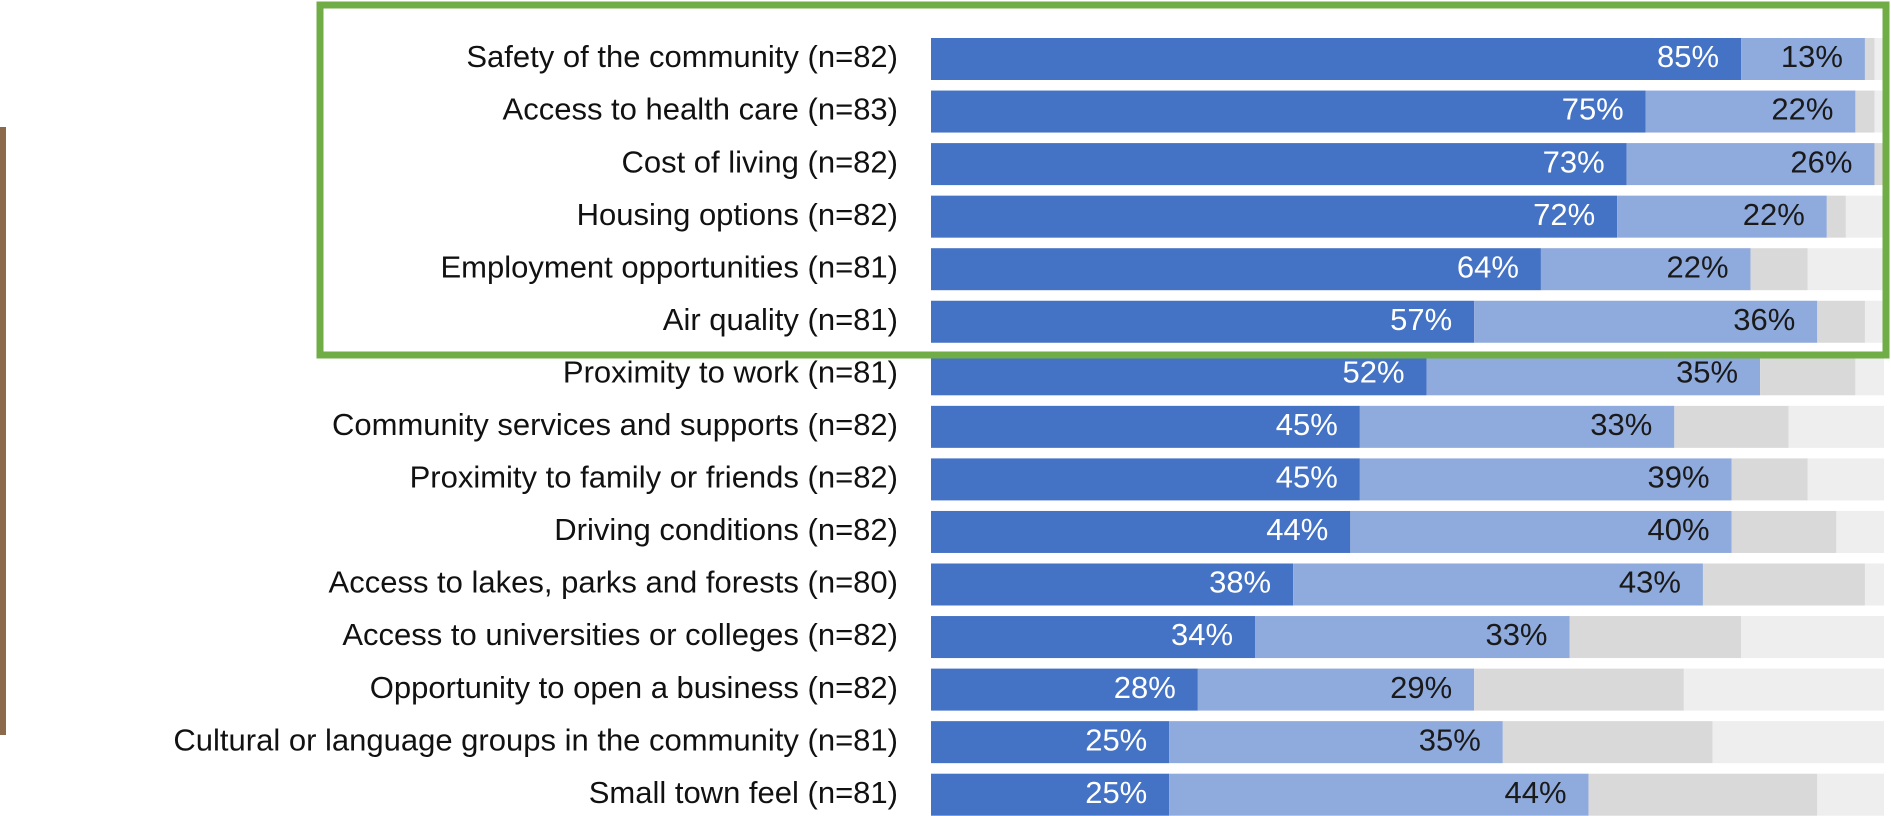 This screenshot has width=1891, height=816. I want to click on value-label: 57%, so click(1421, 319).